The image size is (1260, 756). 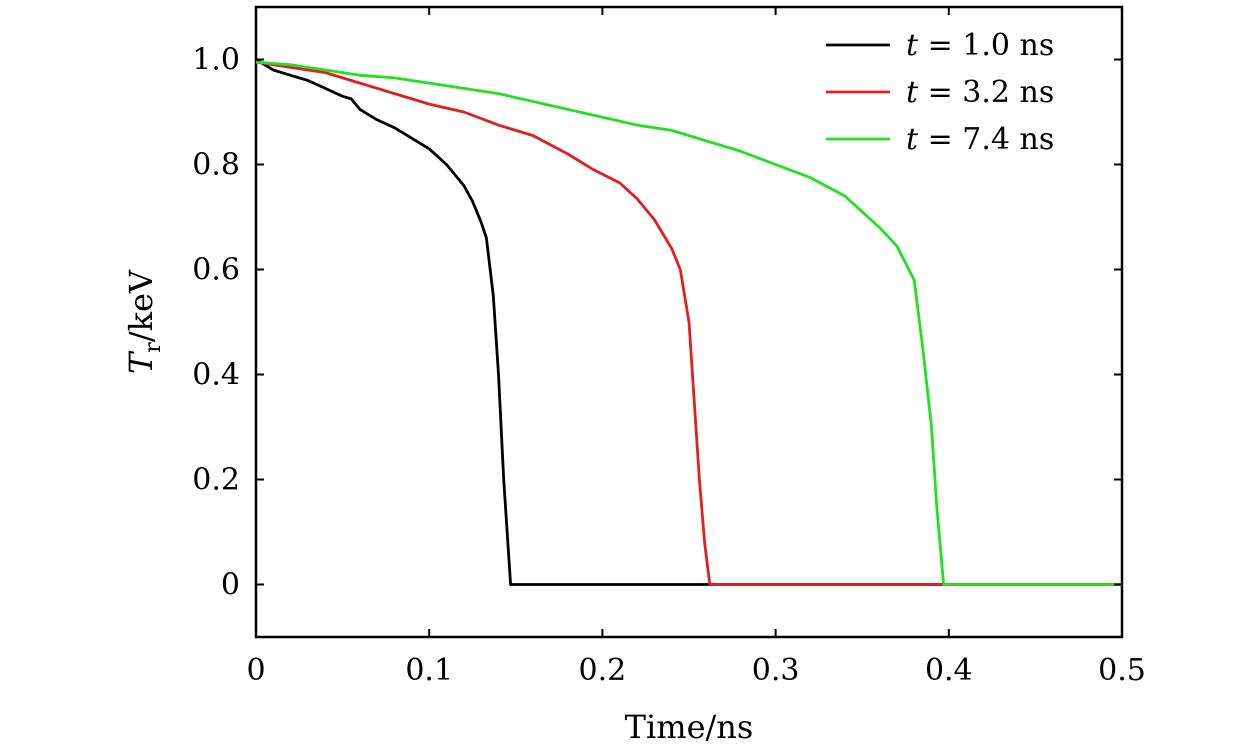 What do you see at coordinates (776, 670) in the screenshot?
I see `x-tick-label: 0.3` at bounding box center [776, 670].